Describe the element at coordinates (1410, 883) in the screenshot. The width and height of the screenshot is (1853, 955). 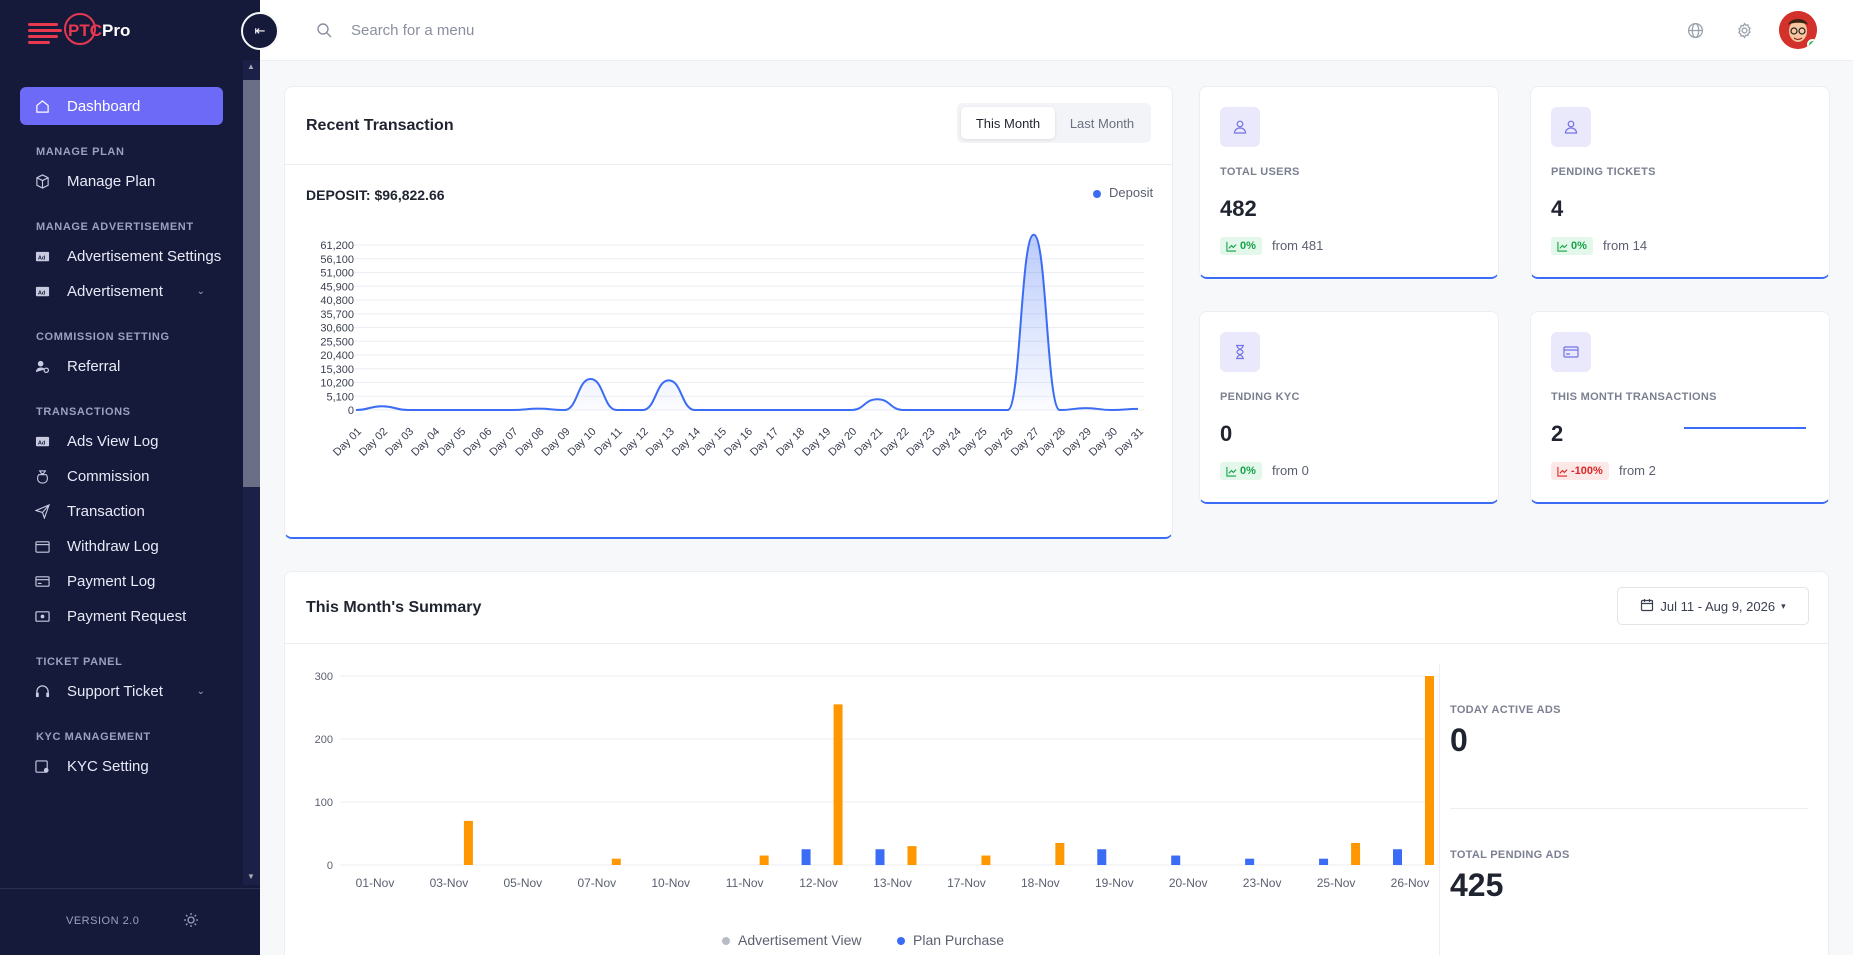
I see `x-tick-label: 26-Nov` at that location.